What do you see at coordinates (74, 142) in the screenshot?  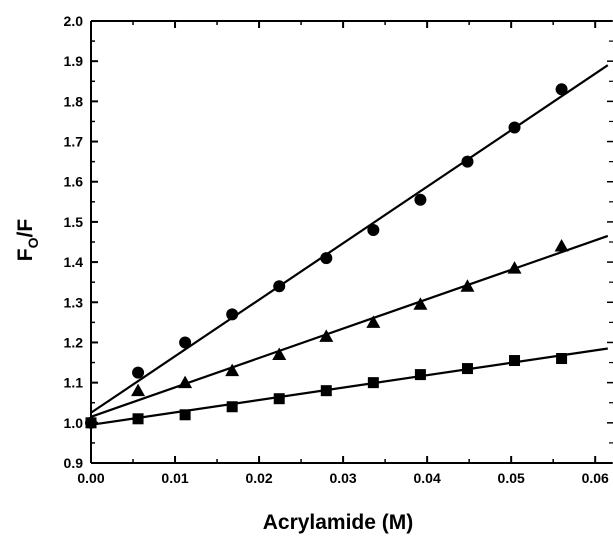 I see `y-tick-label: 1.7` at bounding box center [74, 142].